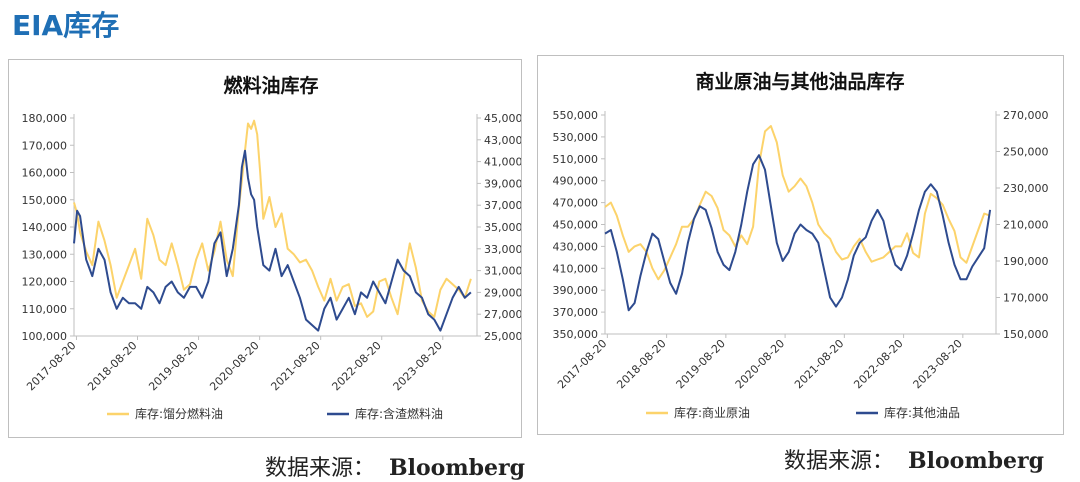 The width and height of the screenshot is (1080, 482). What do you see at coordinates (502, 292) in the screenshot?
I see `y-right-tick-label: 29,000` at bounding box center [502, 292].